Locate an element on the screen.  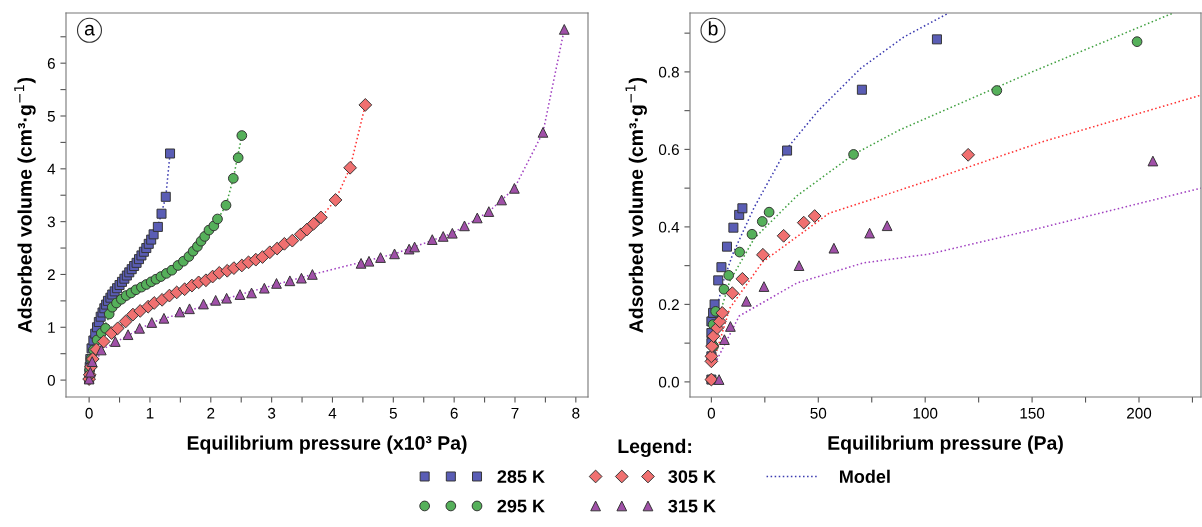
legend-label: 315 K is located at coordinates (692, 506).